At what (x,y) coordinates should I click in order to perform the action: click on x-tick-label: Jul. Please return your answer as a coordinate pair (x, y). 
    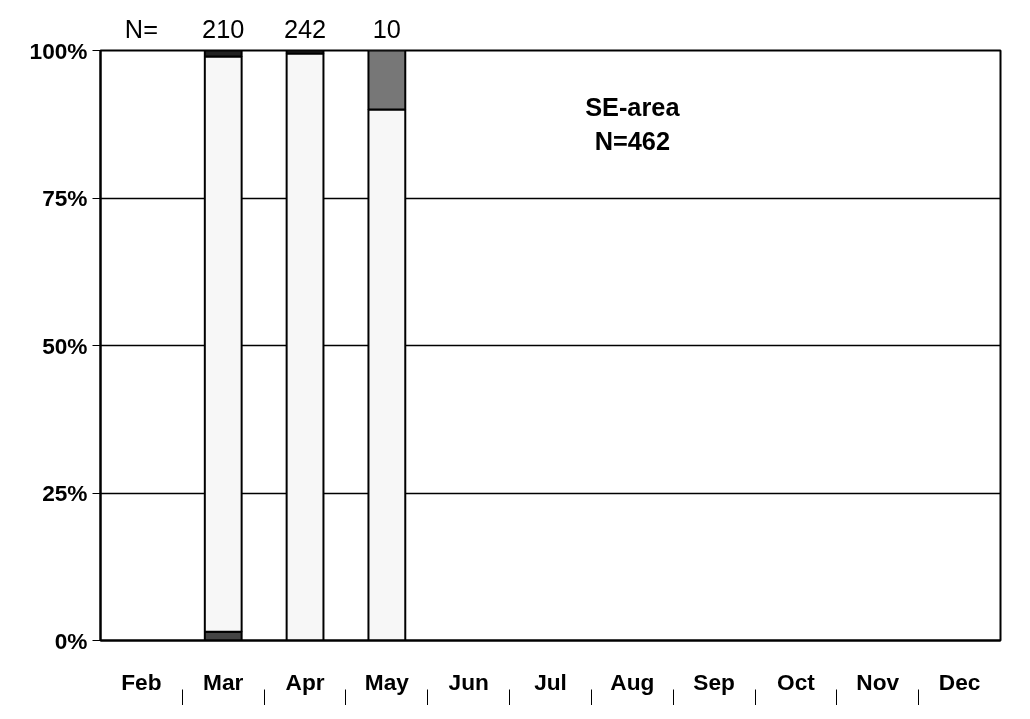
    Looking at the image, I should click on (550, 681).